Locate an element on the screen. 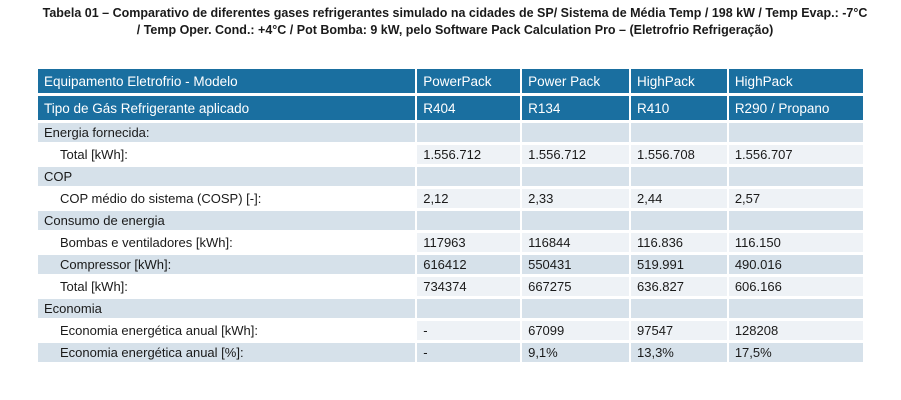 The width and height of the screenshot is (901, 400). cell-value: 616412 is located at coordinates (469, 264).